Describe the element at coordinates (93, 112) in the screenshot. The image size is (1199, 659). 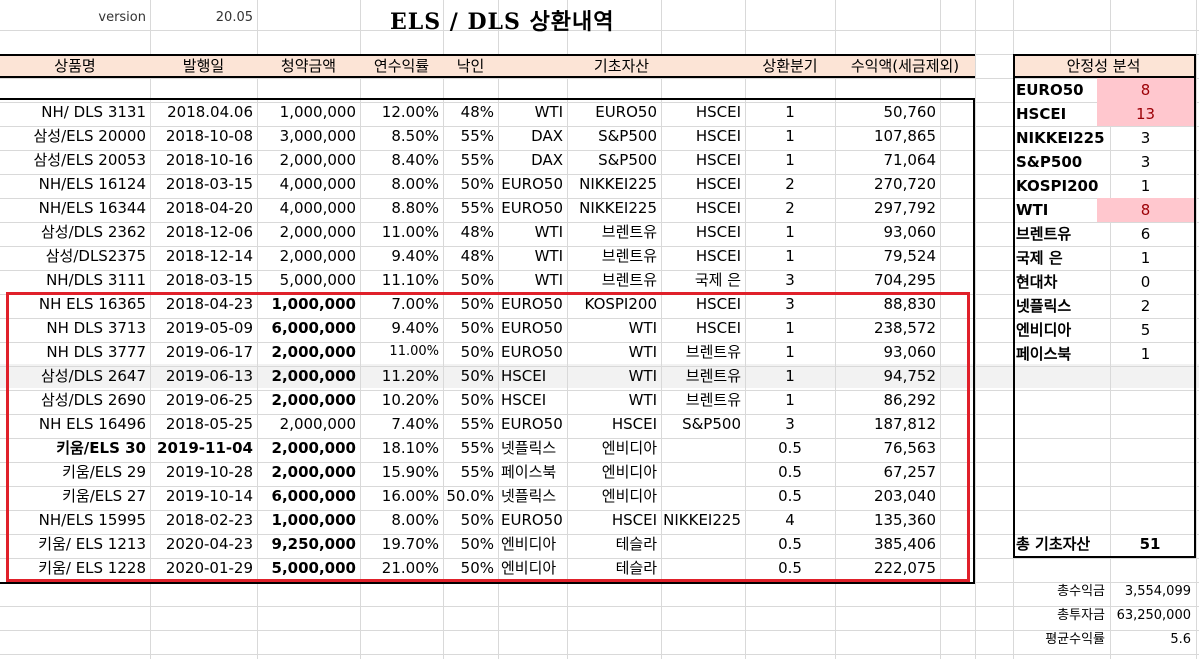
I see `cell-name: NH/ DLS 3131` at that location.